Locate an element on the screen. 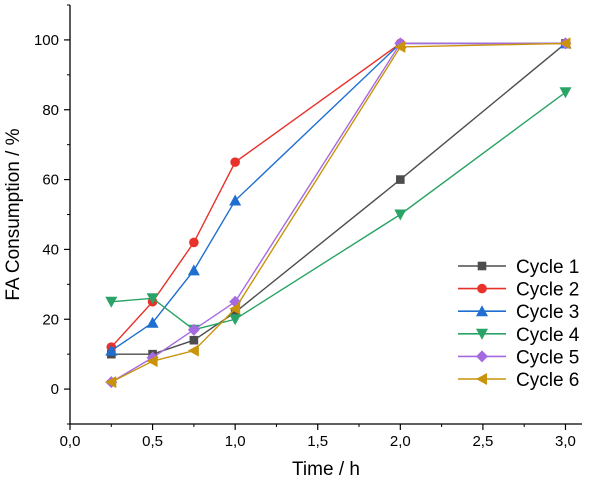 The height and width of the screenshot is (486, 595). legend-label: Cycle 2 is located at coordinates (547, 290).